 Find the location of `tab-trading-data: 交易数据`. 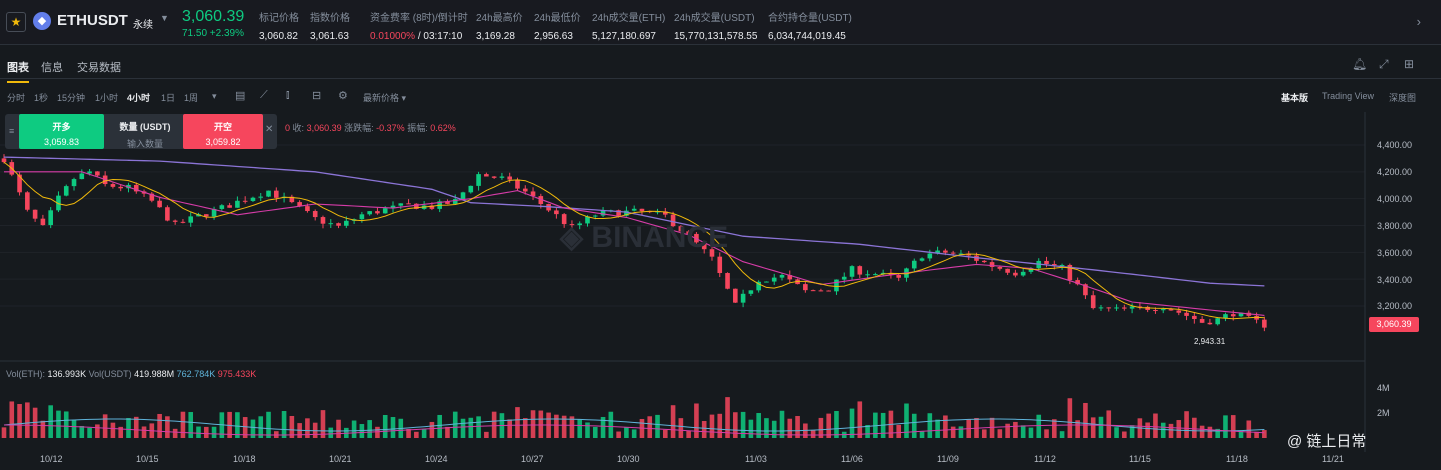

tab-trading-data: 交易数据 is located at coordinates (99, 68).